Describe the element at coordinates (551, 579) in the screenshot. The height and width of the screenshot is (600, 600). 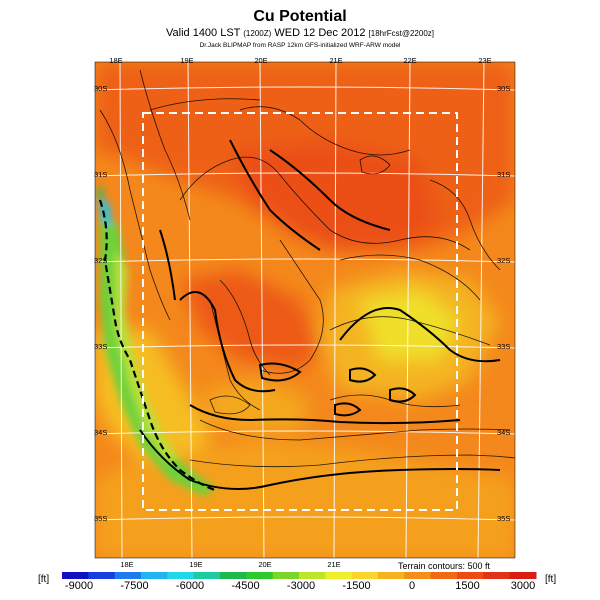
I see `colorbar-unit-right: [ft]` at that location.